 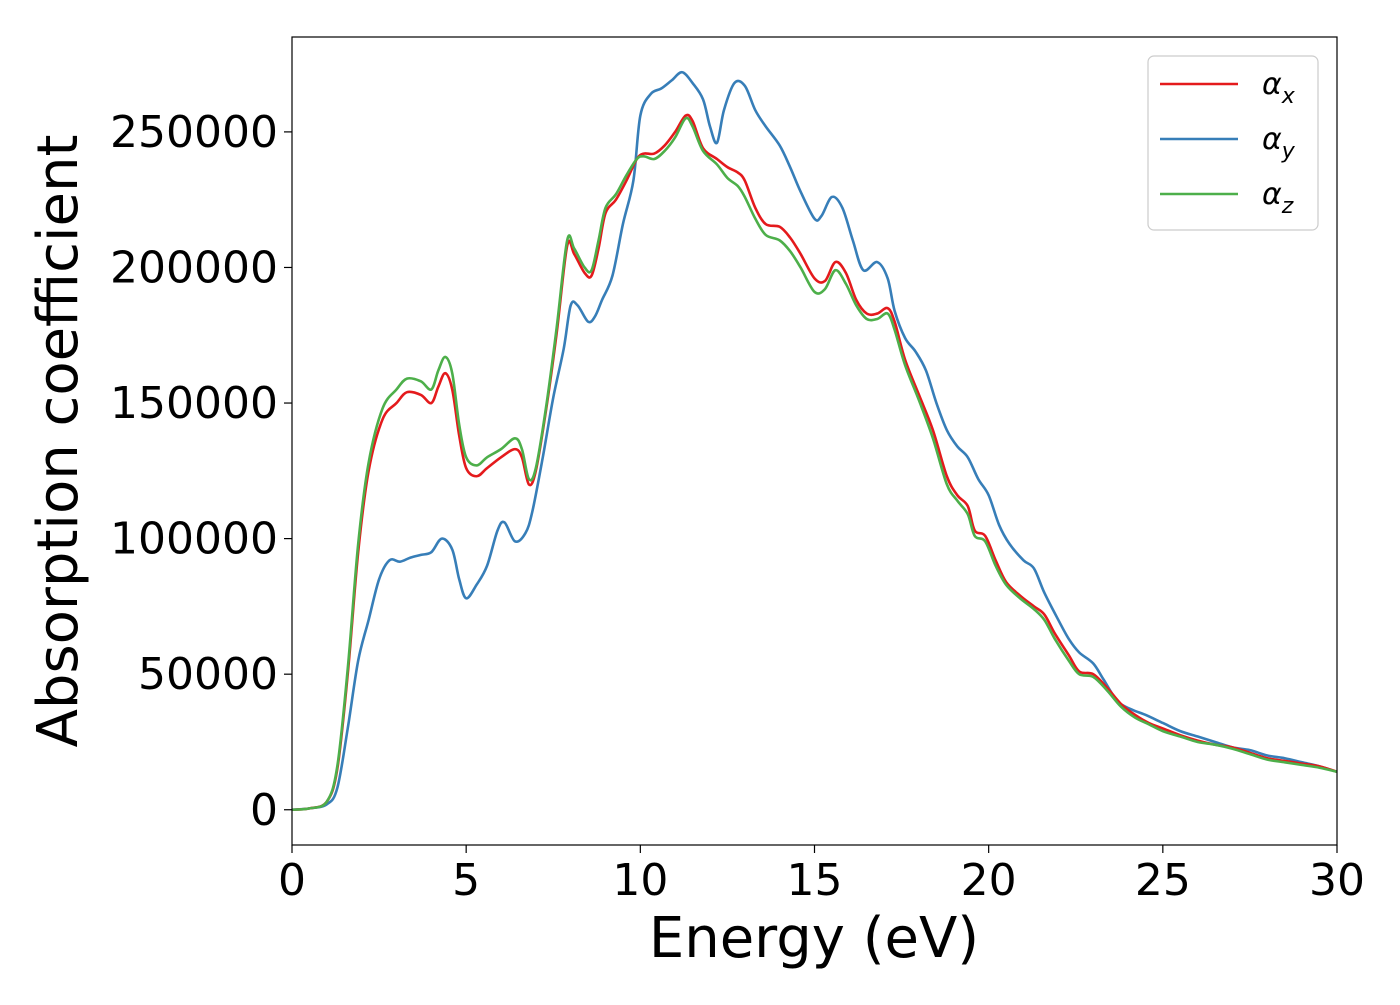 I want to click on x-tick-label: 10, so click(x=640, y=880).